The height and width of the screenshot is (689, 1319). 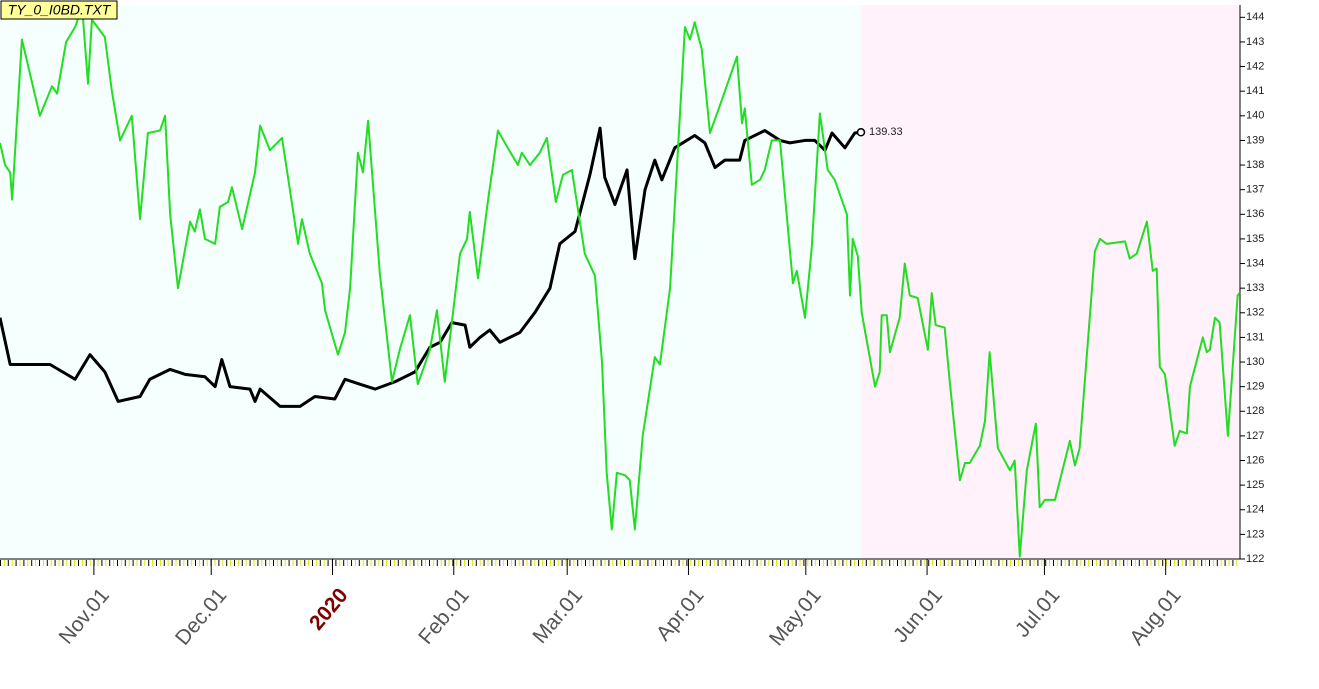 I want to click on y-tick-label: 126, so click(x=1255, y=460).